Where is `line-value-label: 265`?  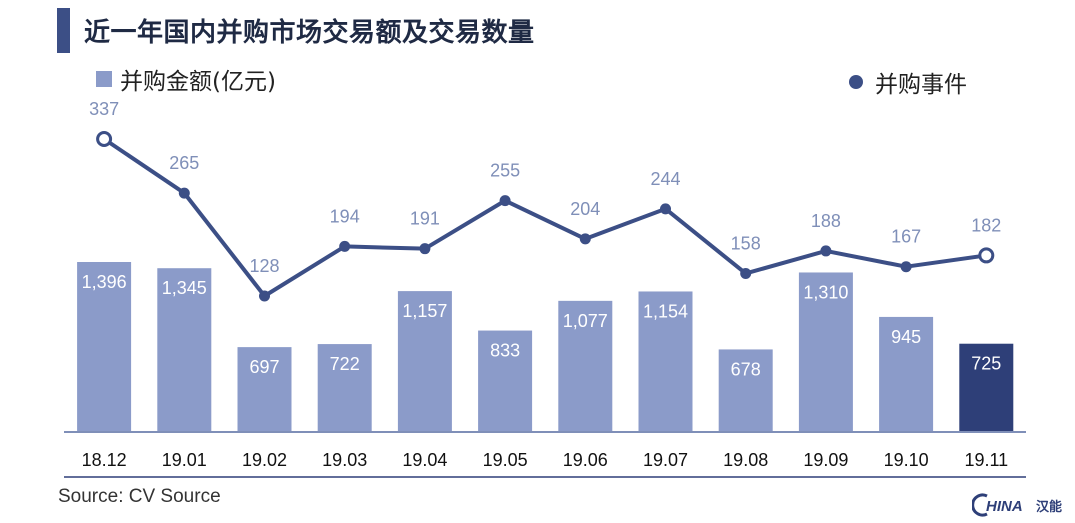
line-value-label: 265 is located at coordinates (184, 163).